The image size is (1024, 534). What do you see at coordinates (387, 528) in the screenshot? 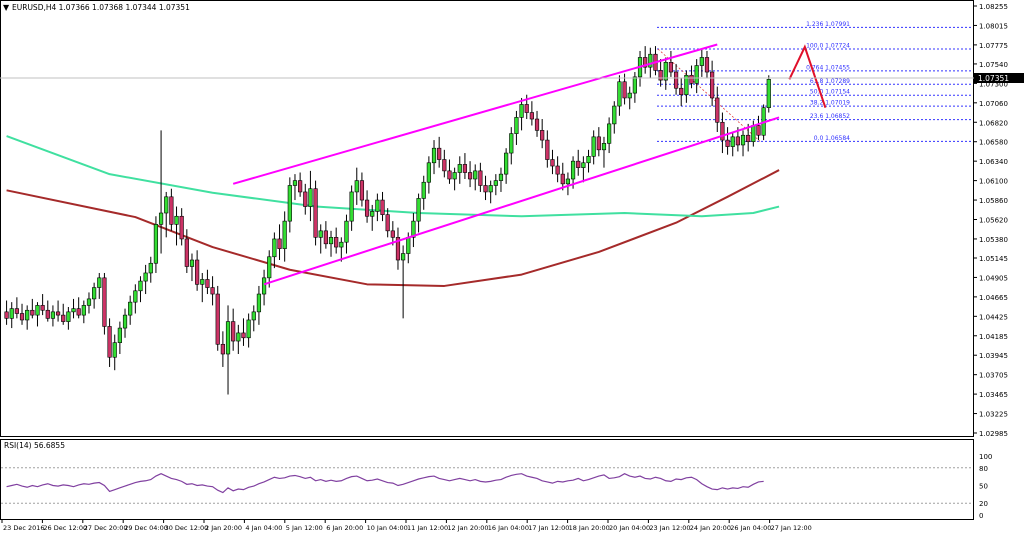
I see `time-tick-label: 10 Jan 04:00` at bounding box center [387, 528].